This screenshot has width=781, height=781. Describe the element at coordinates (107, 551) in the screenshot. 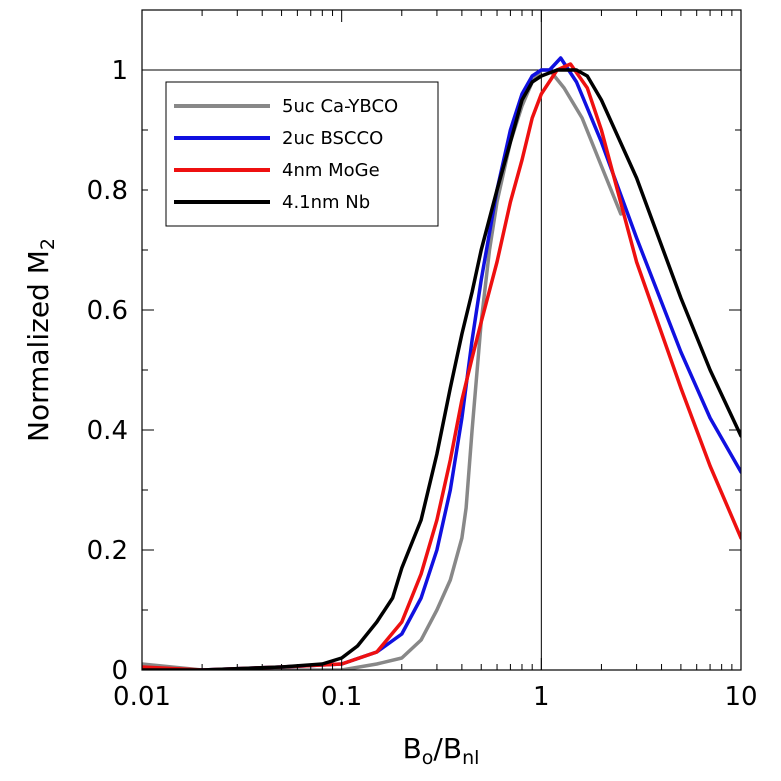

I see `y-tick-label: 0.2` at that location.